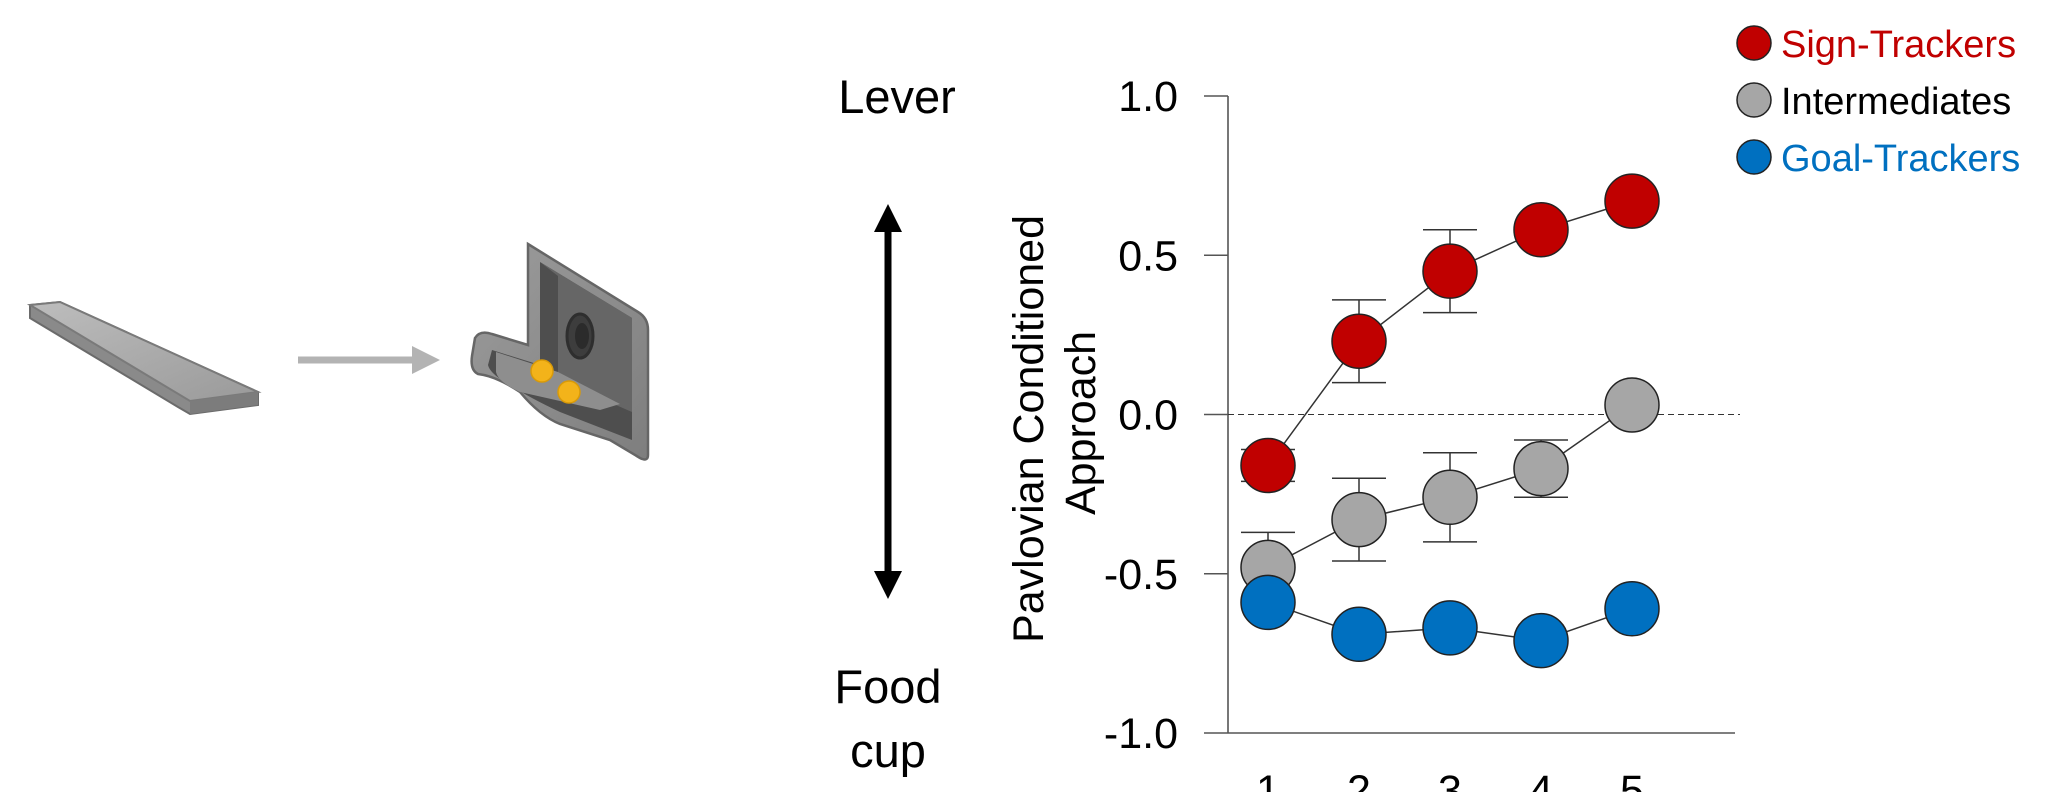 The width and height of the screenshot is (2060, 792). I want to click on lever-label: Lever, so click(897, 96).